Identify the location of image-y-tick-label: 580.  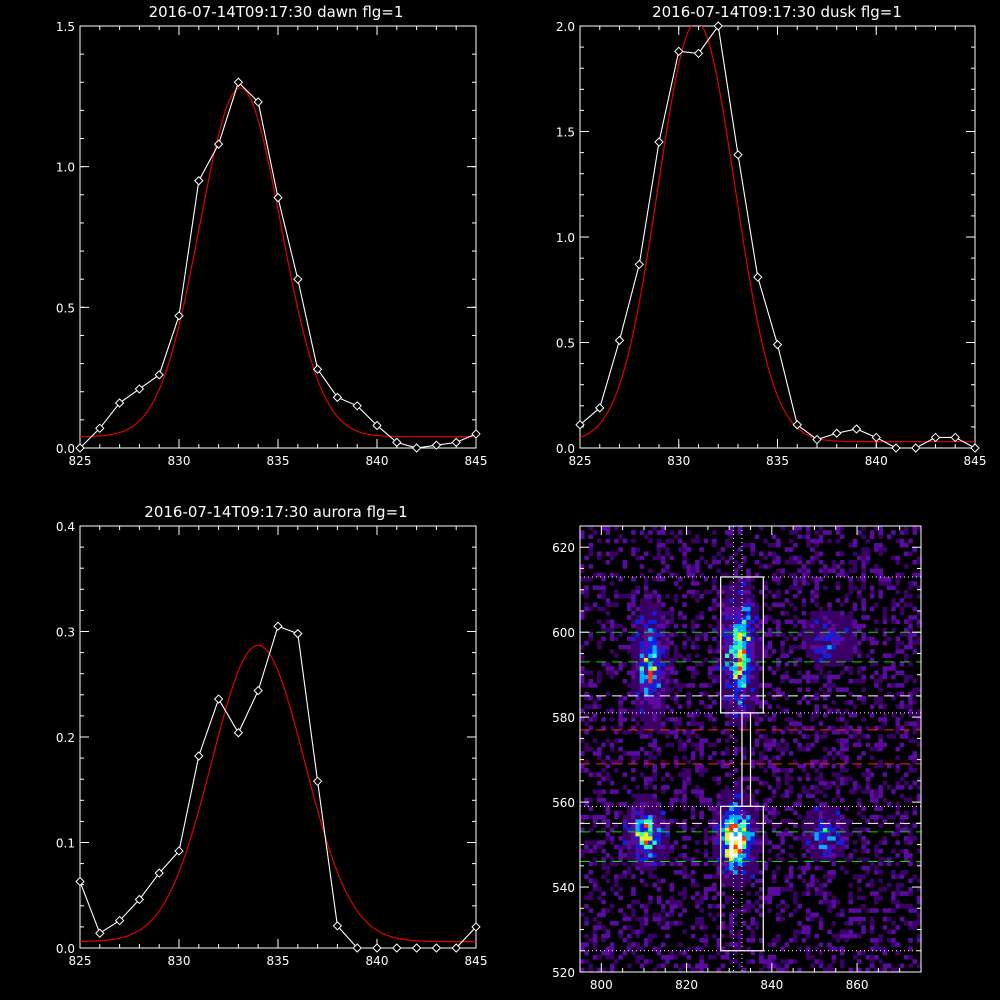
(563, 718).